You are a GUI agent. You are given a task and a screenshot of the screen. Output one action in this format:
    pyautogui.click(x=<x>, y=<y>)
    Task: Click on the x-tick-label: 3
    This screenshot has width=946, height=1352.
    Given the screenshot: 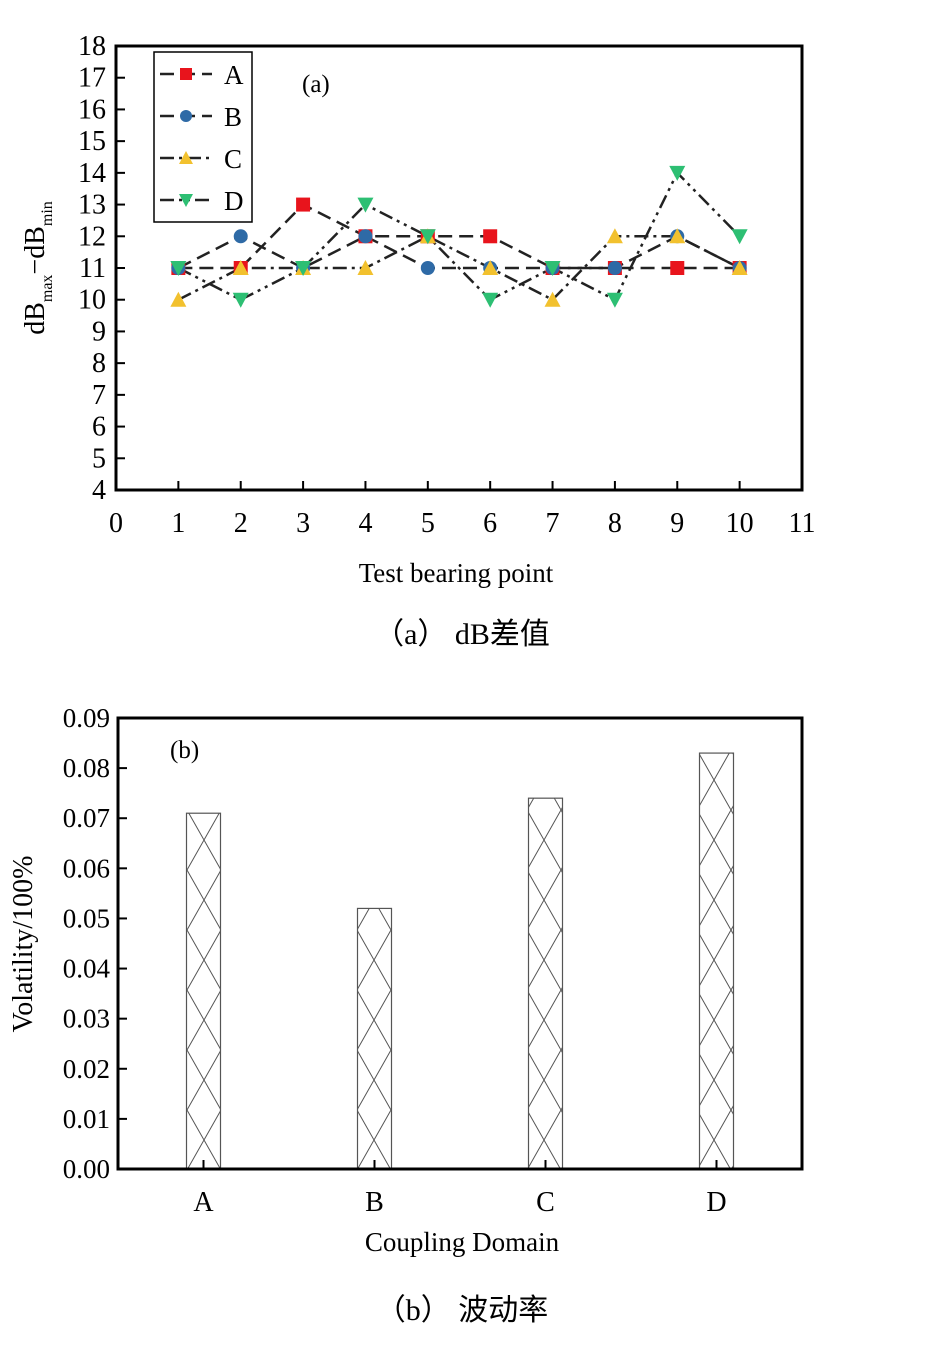 What is the action you would take?
    pyautogui.click(x=303, y=523)
    